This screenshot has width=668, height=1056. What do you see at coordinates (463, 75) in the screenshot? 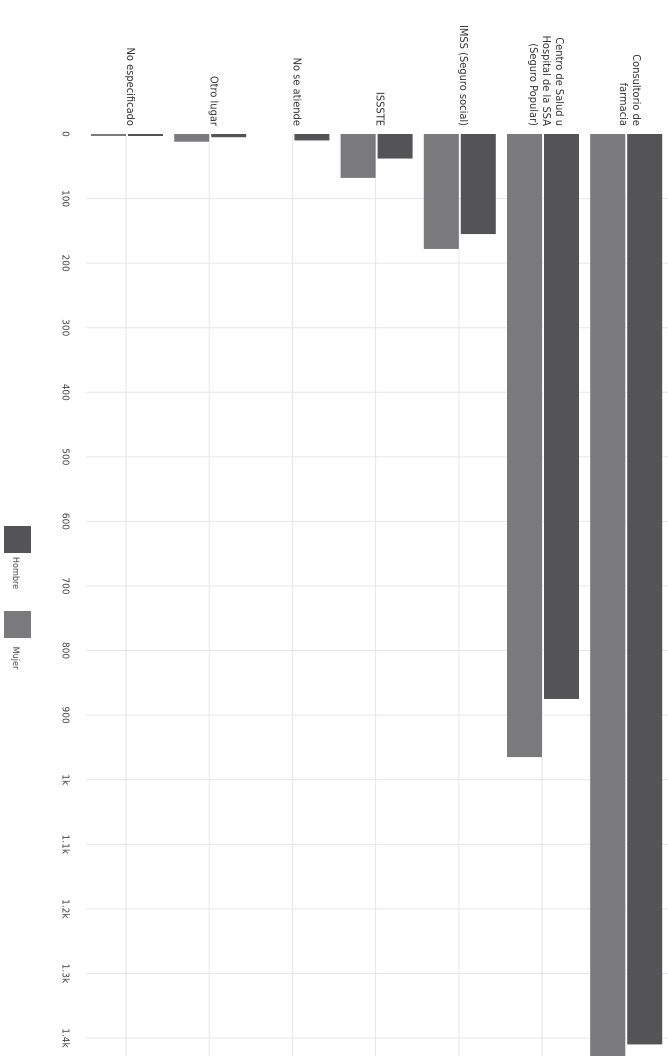
I see `category-label: IMSS (Seguro social)` at bounding box center [463, 75].